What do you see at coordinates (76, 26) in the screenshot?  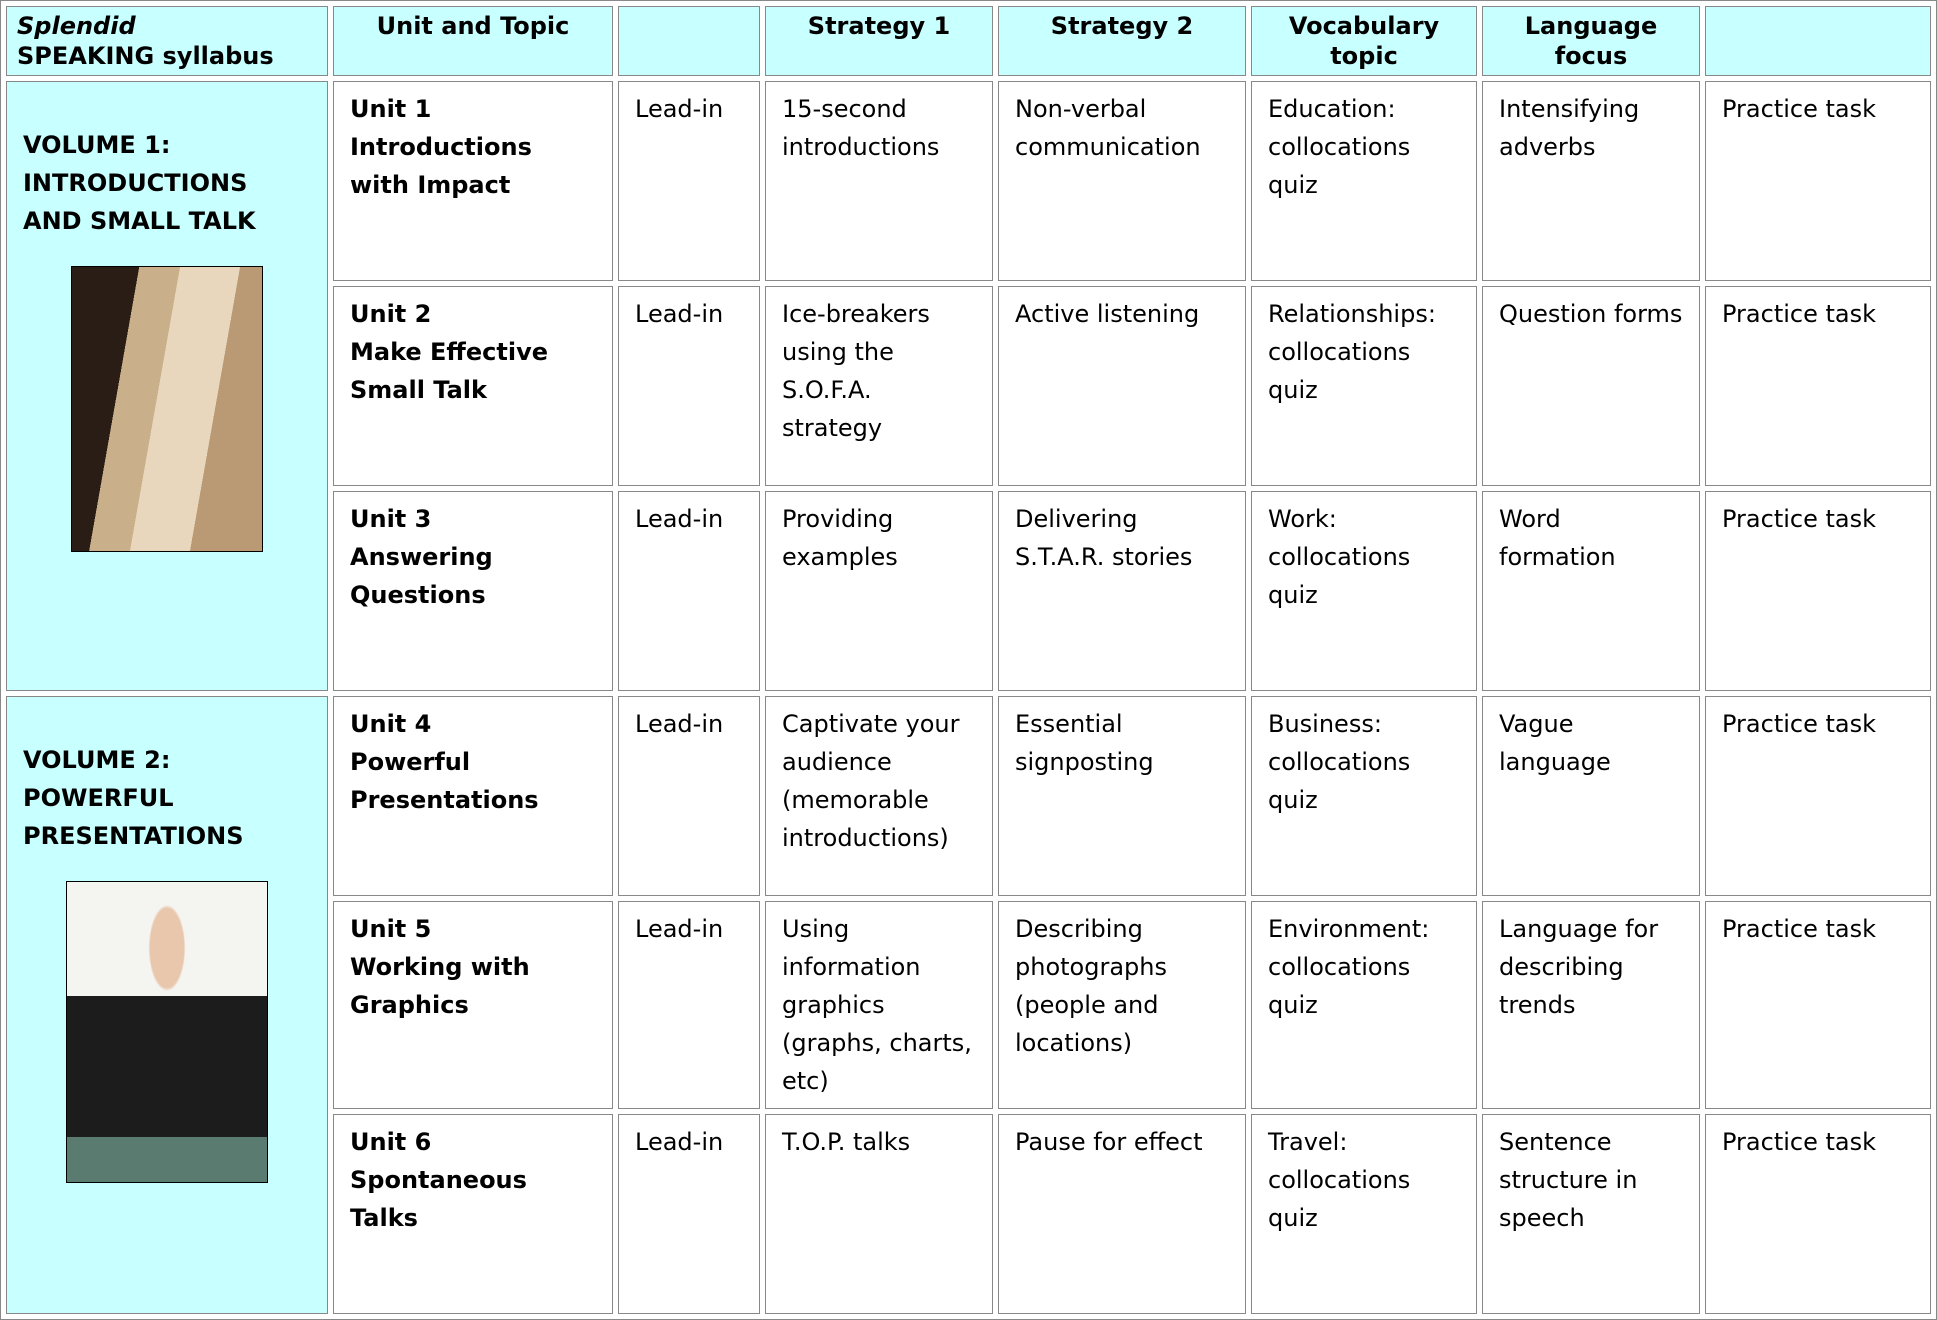 I see `brand: Splendid` at bounding box center [76, 26].